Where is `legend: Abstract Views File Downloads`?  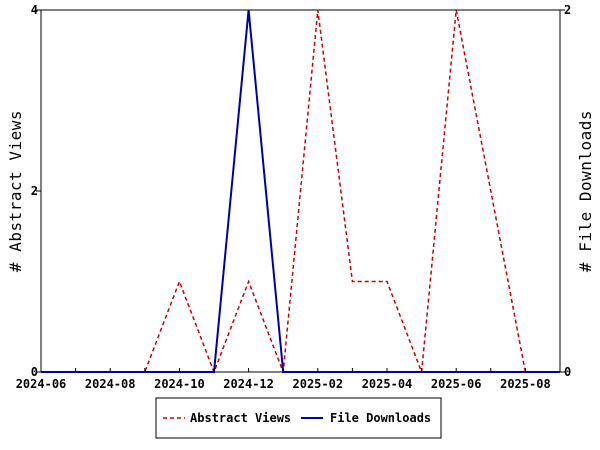
legend: Abstract Views File Downloads is located at coordinates (298, 418).